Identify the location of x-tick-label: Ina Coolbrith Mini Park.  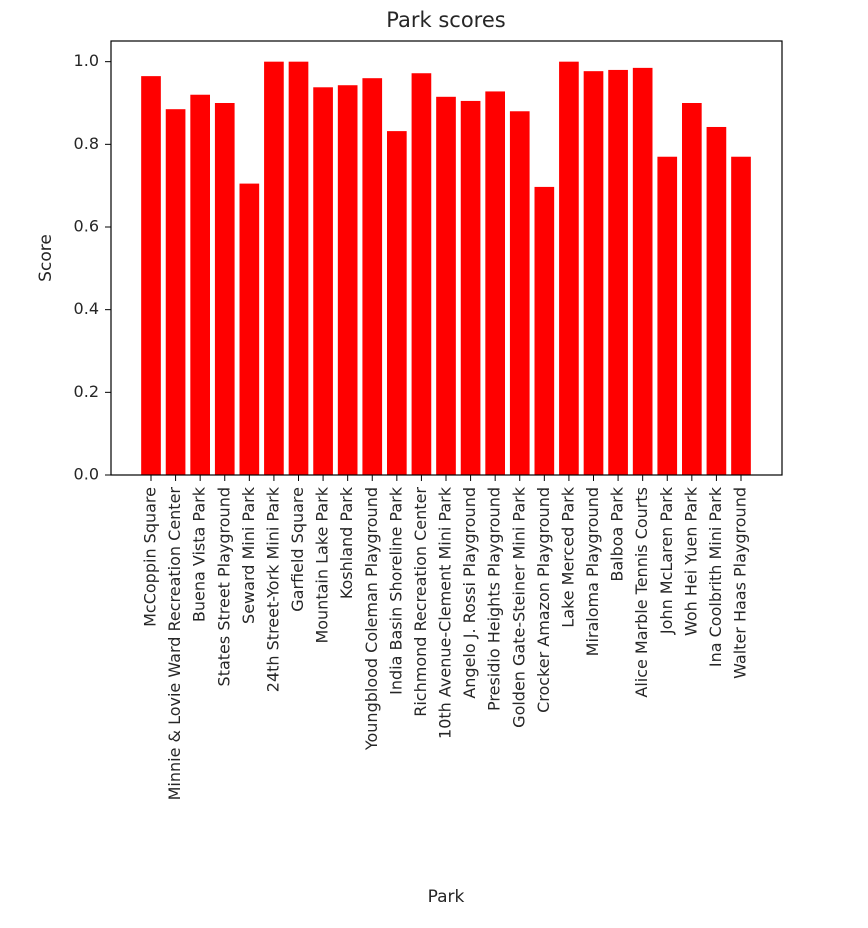
(715, 576).